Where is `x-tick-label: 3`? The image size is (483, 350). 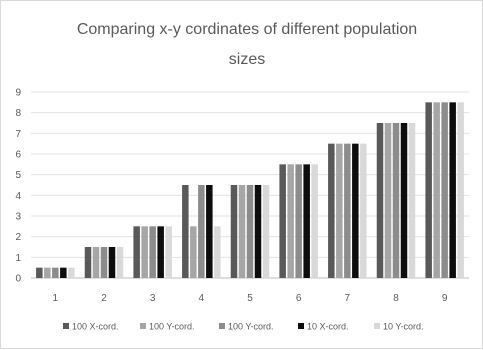
x-tick-label: 3 is located at coordinates (153, 298).